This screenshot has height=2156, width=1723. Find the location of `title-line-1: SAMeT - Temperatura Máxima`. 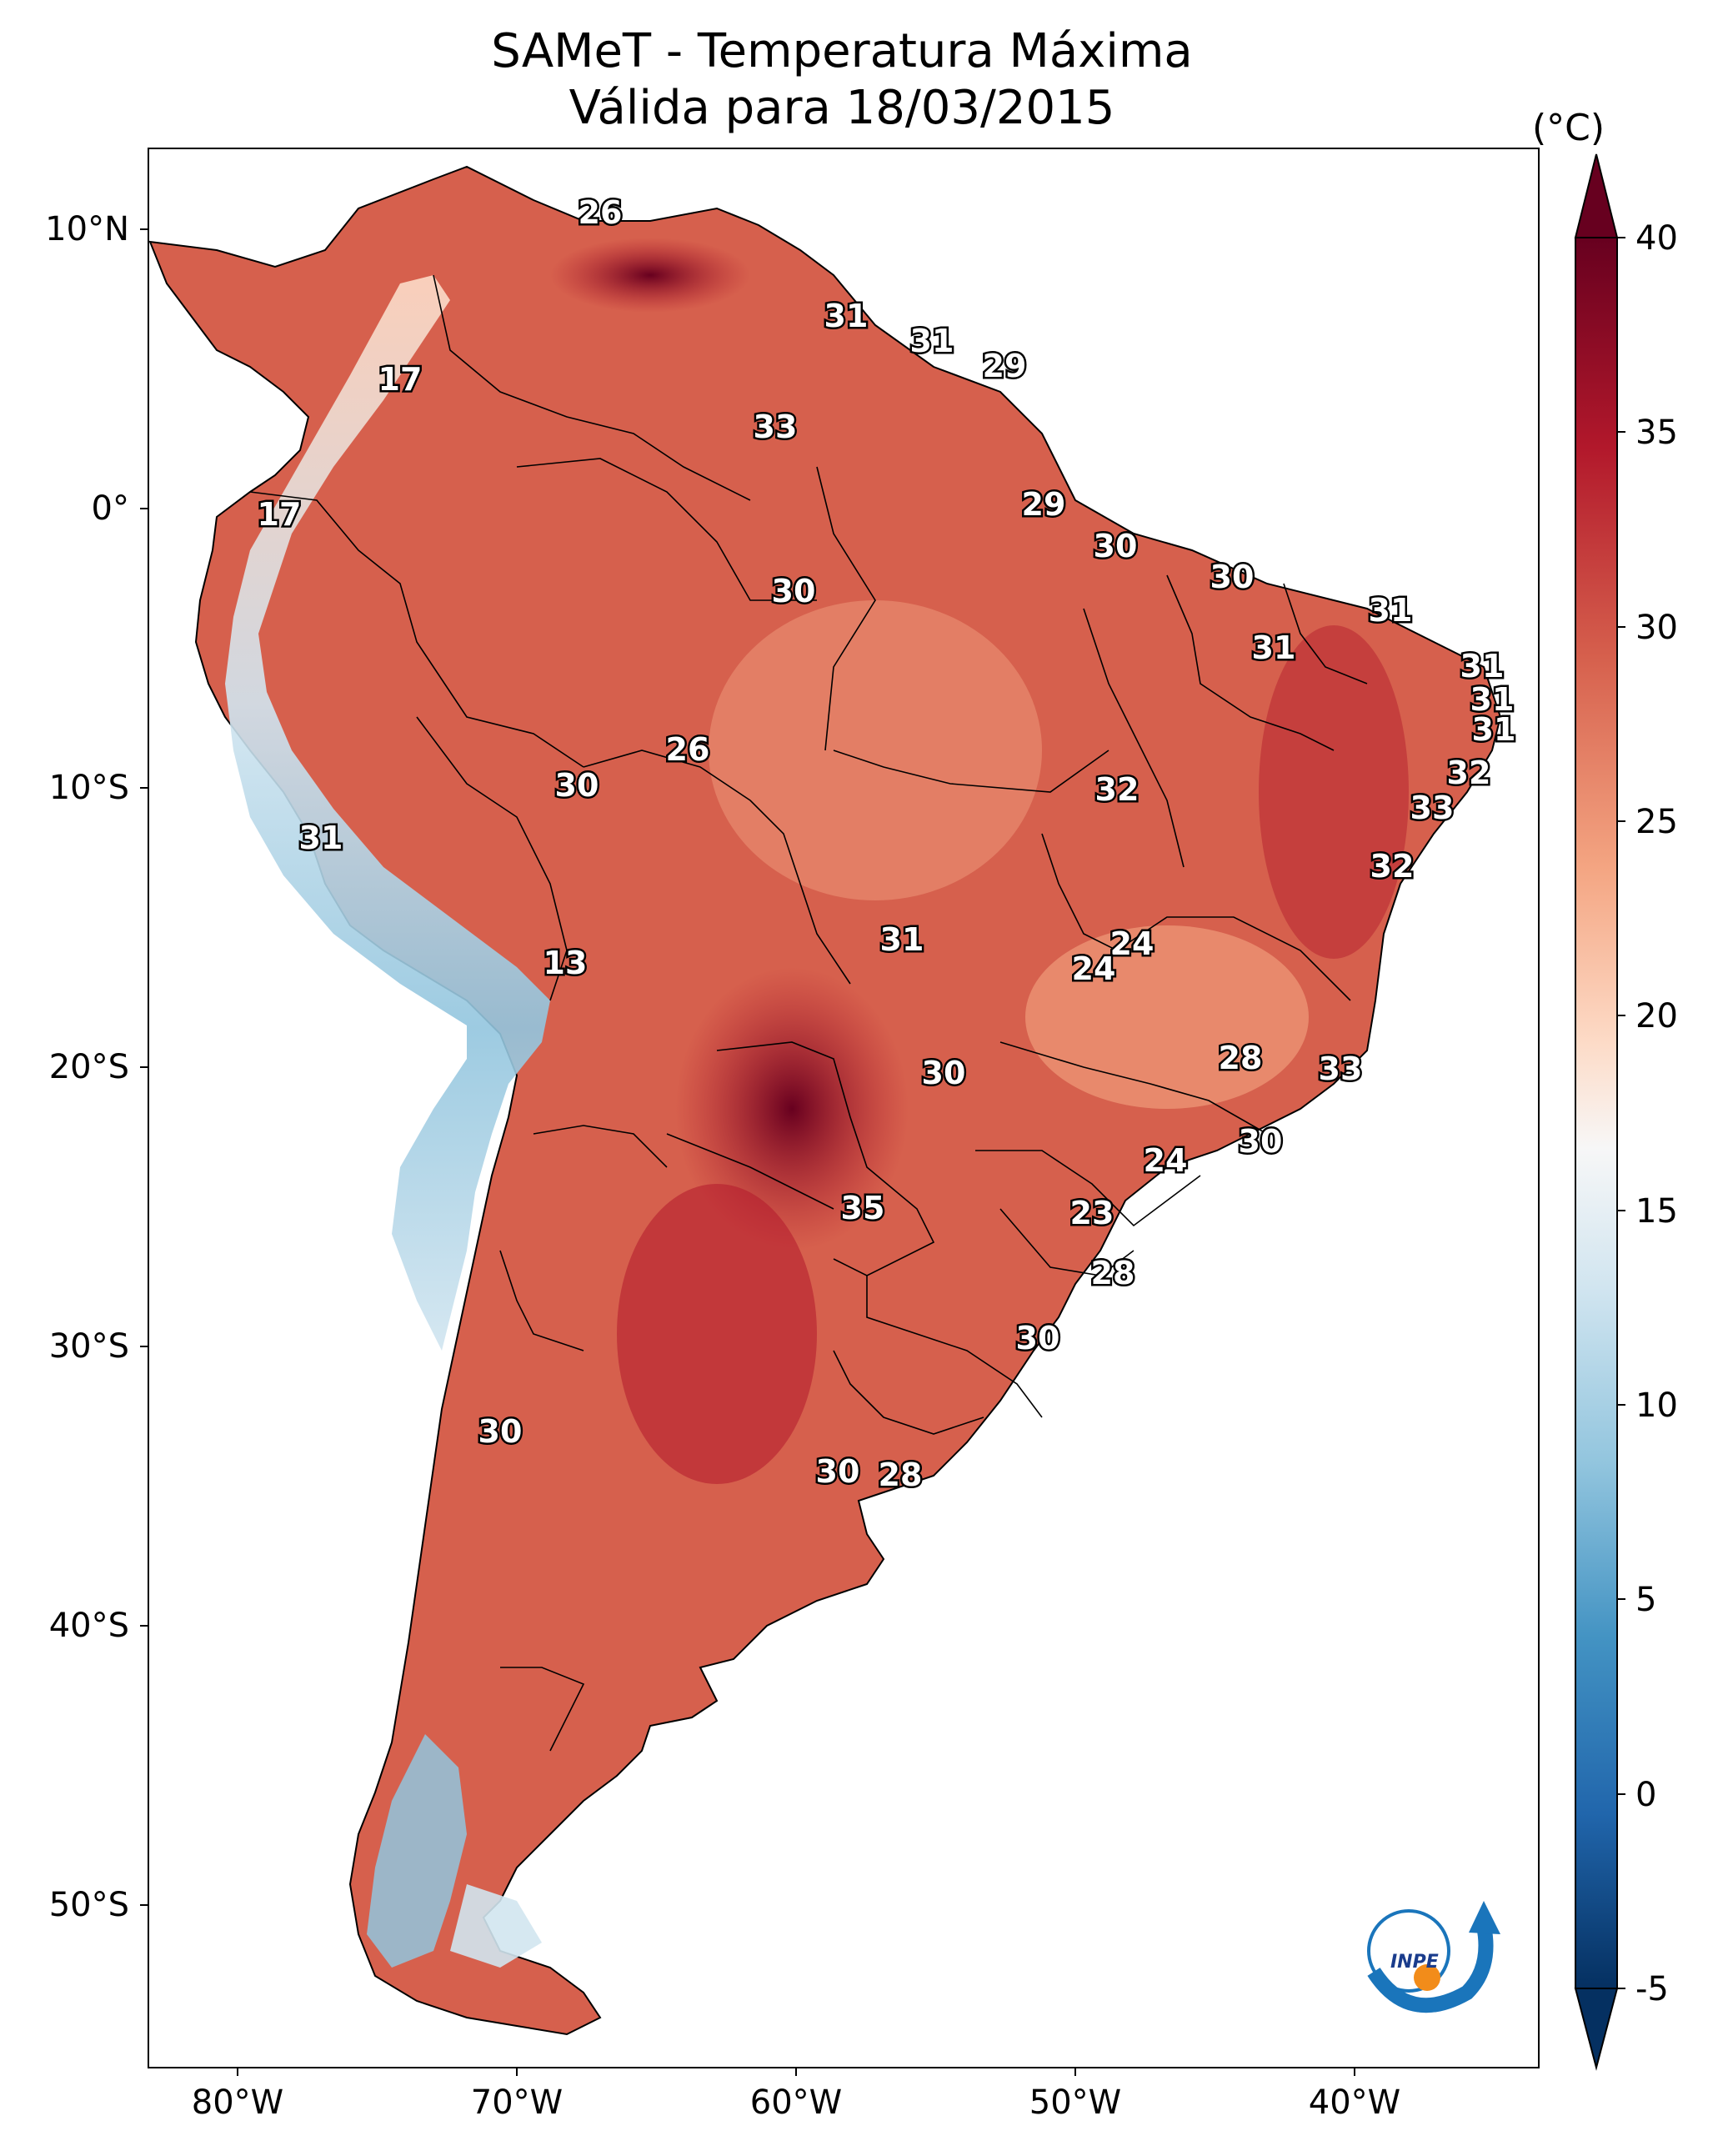

title-line-1: SAMeT - Temperatura Máxima is located at coordinates (842, 51).